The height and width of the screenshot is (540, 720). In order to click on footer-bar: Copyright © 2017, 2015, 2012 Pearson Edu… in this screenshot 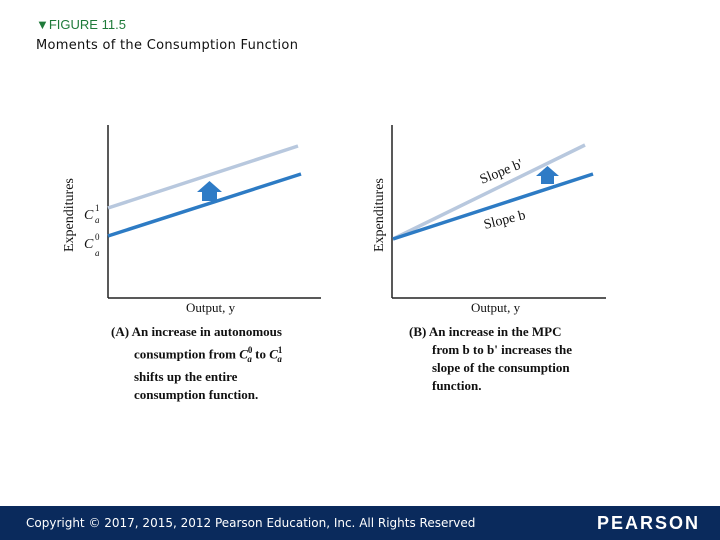, I will do `click(360, 523)`.